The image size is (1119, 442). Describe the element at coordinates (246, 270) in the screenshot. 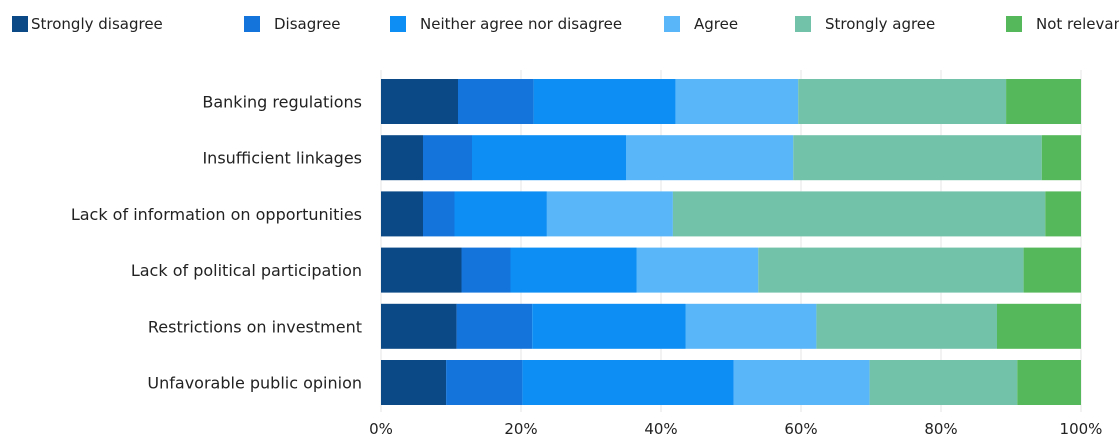

I see `category-label: Lack of political participation` at that location.